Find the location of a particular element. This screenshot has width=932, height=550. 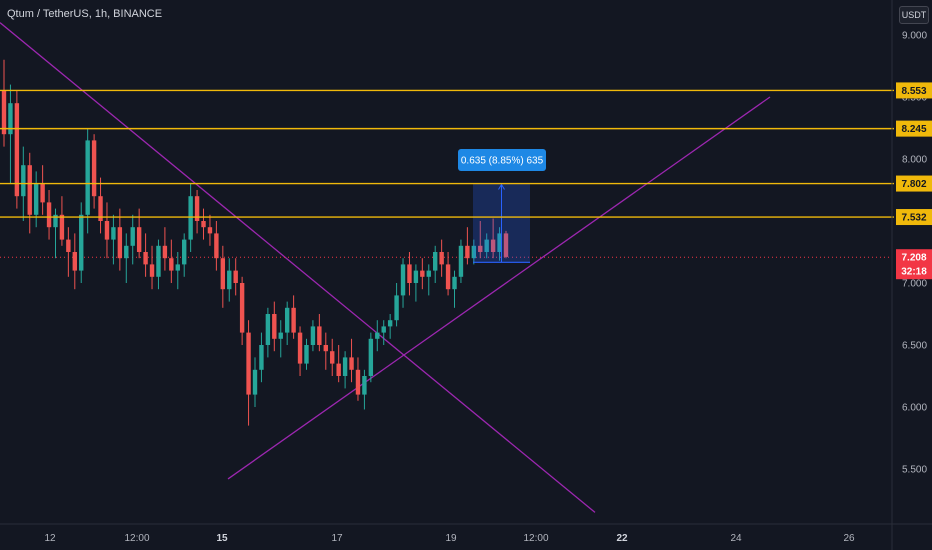

last-price-tag is located at coordinates (914, 264).